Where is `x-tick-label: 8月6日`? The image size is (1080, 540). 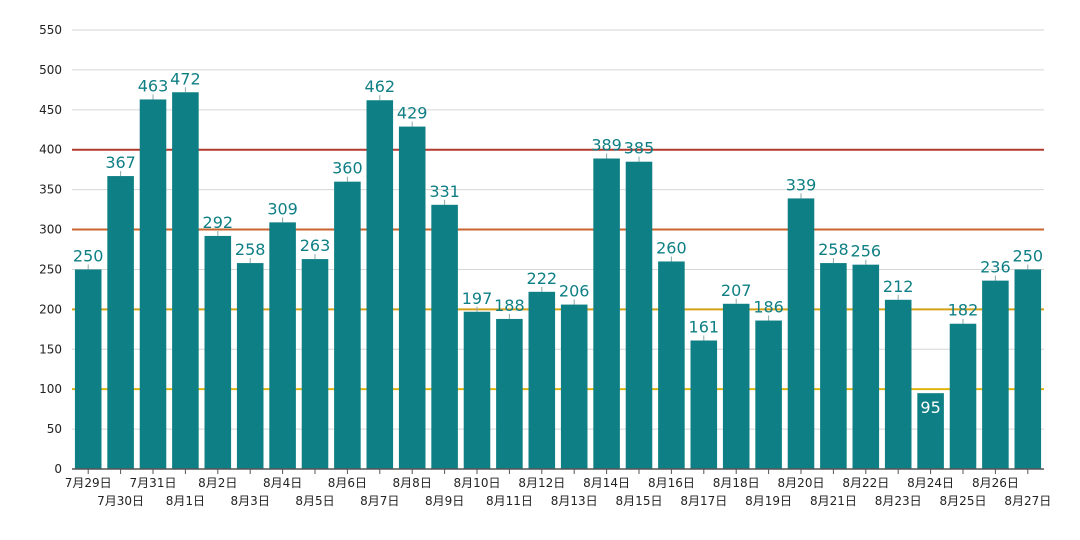
x-tick-label: 8月6日 is located at coordinates (347, 483).